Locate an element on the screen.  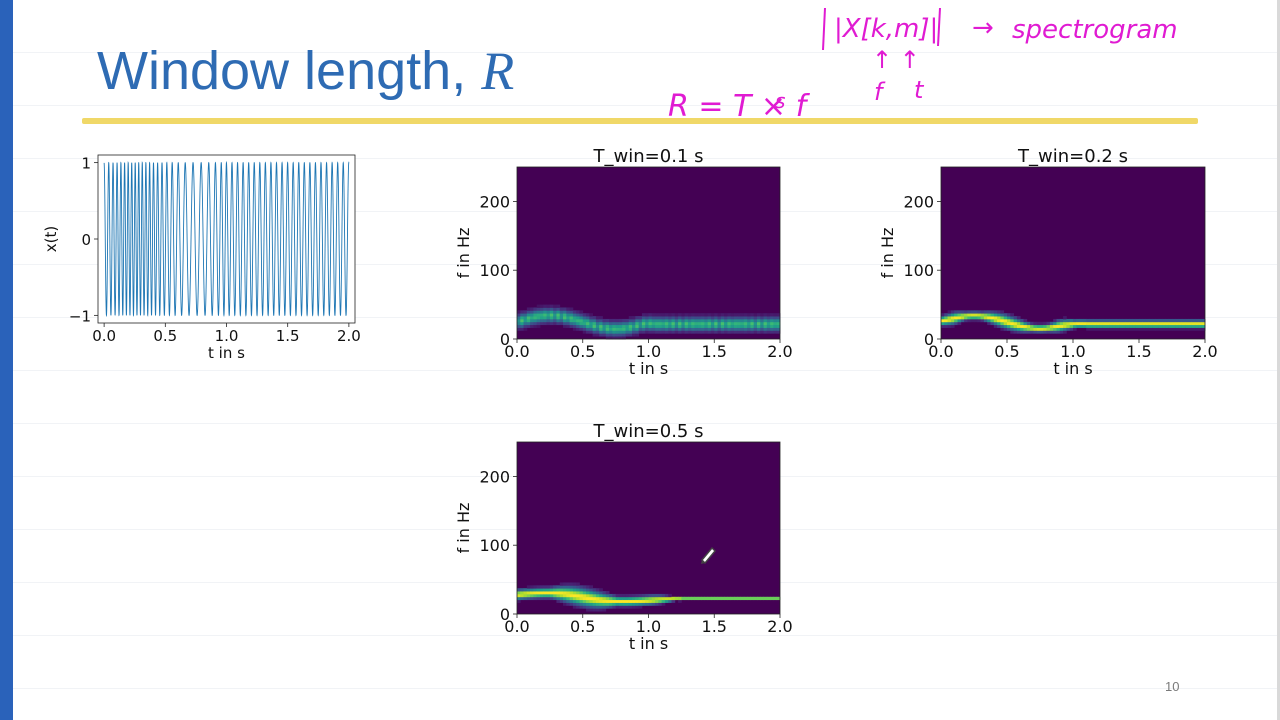
slide-sidebar is located at coordinates (6, 360).